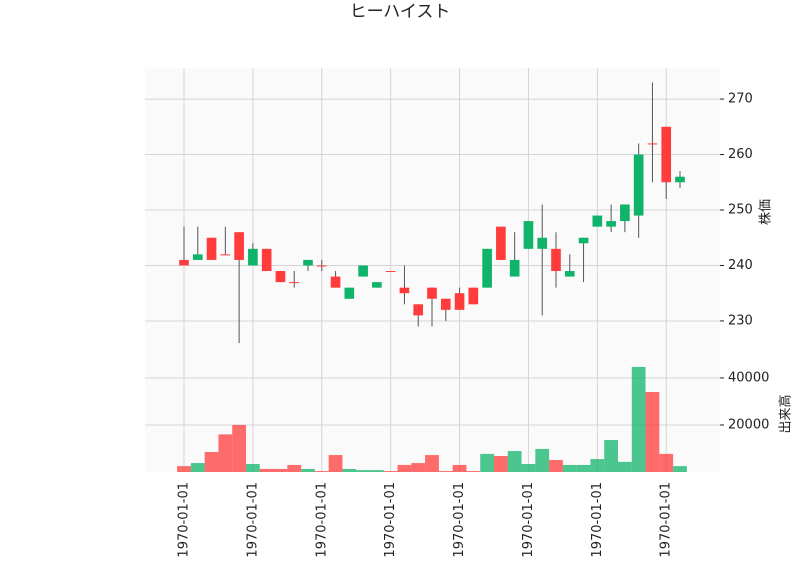 The image size is (800, 579). What do you see at coordinates (400, 12) in the screenshot?
I see `chart-title: ヒーハイスト` at bounding box center [400, 12].